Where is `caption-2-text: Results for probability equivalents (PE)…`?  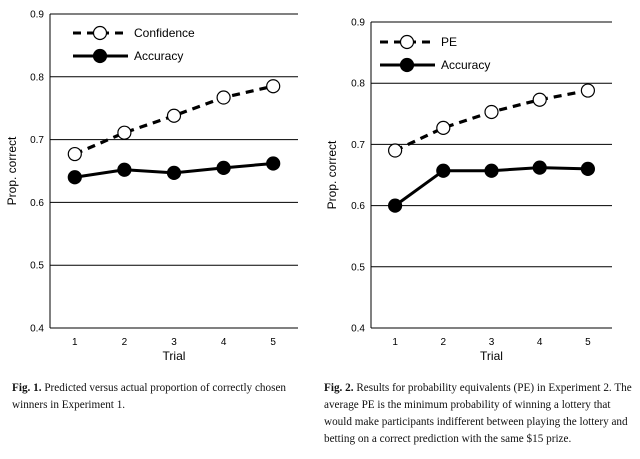
caption-2-text: Results for probability equivalents (PE)… is located at coordinates (478, 413).